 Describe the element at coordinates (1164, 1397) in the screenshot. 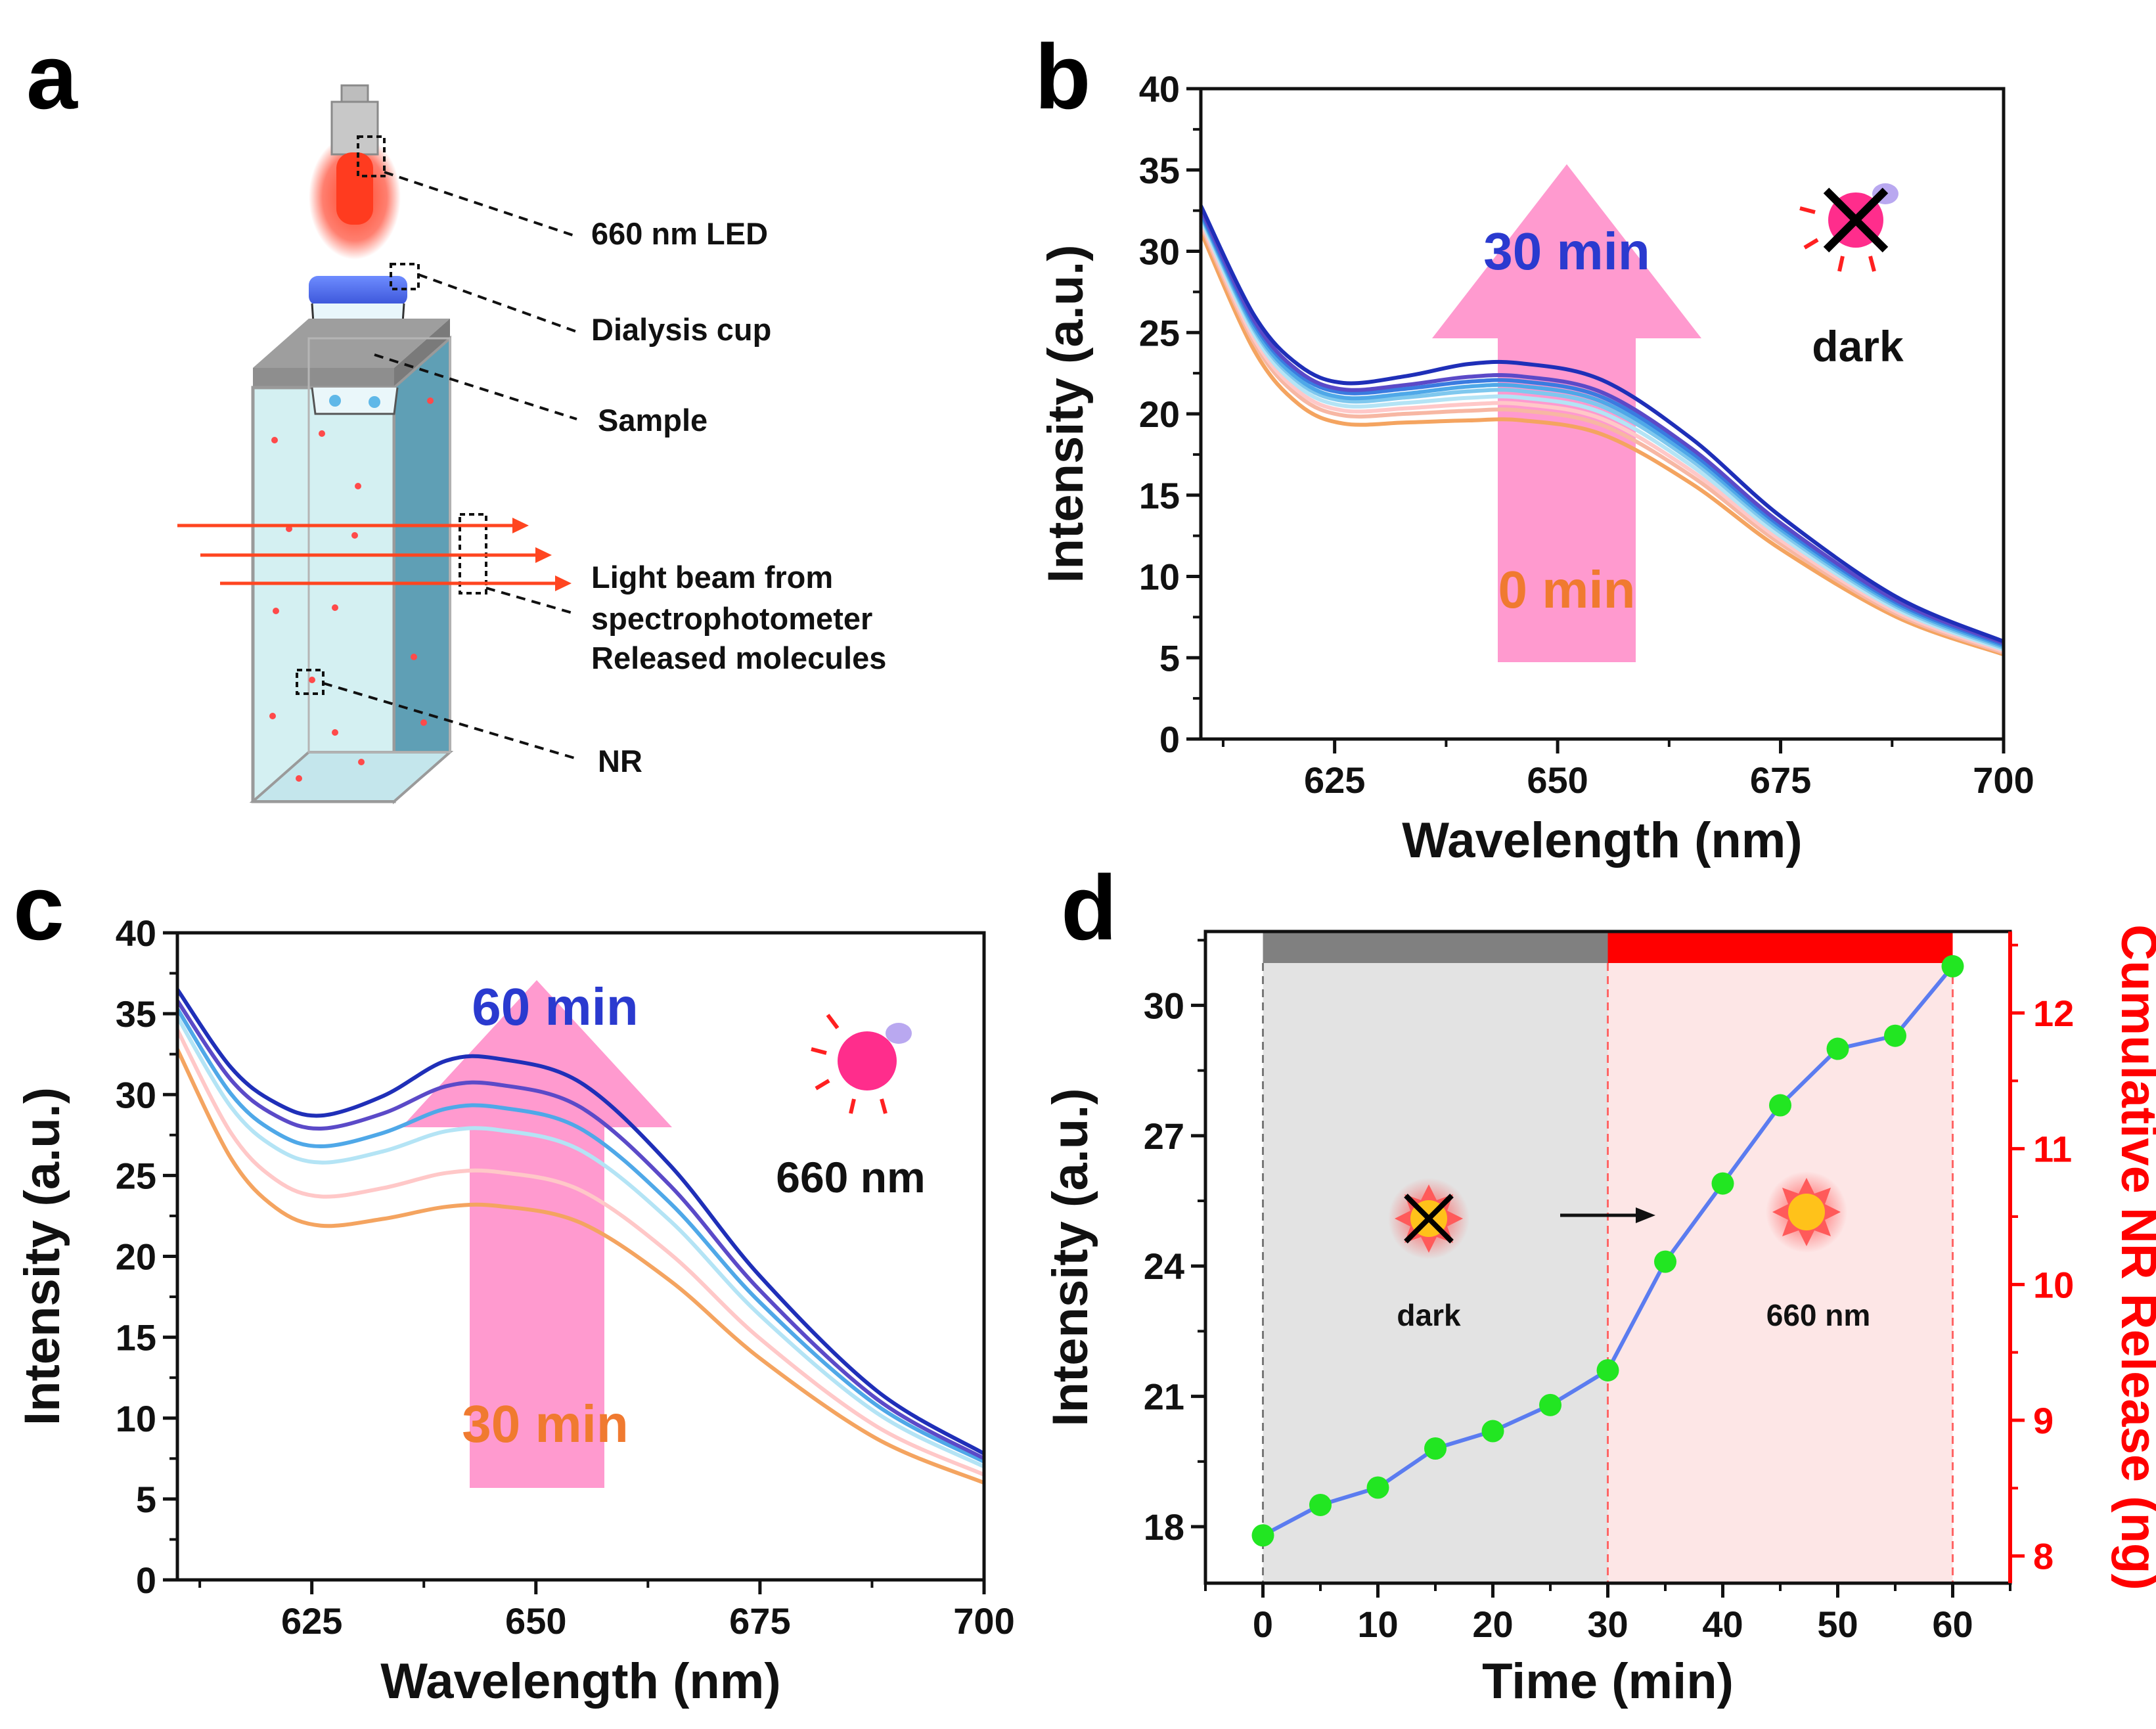

I see `d-ytick-label: 21` at that location.